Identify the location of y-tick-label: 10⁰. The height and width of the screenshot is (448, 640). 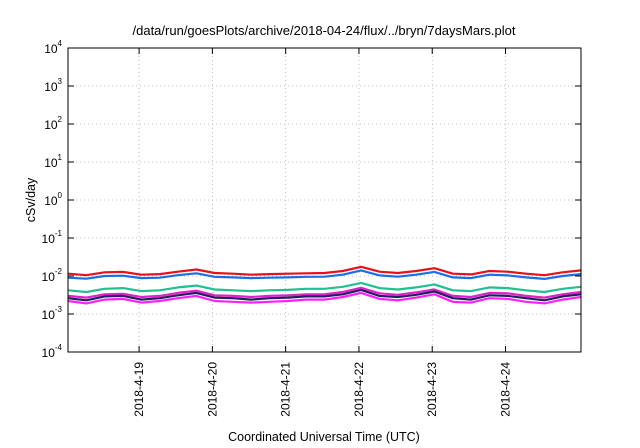
(53, 199).